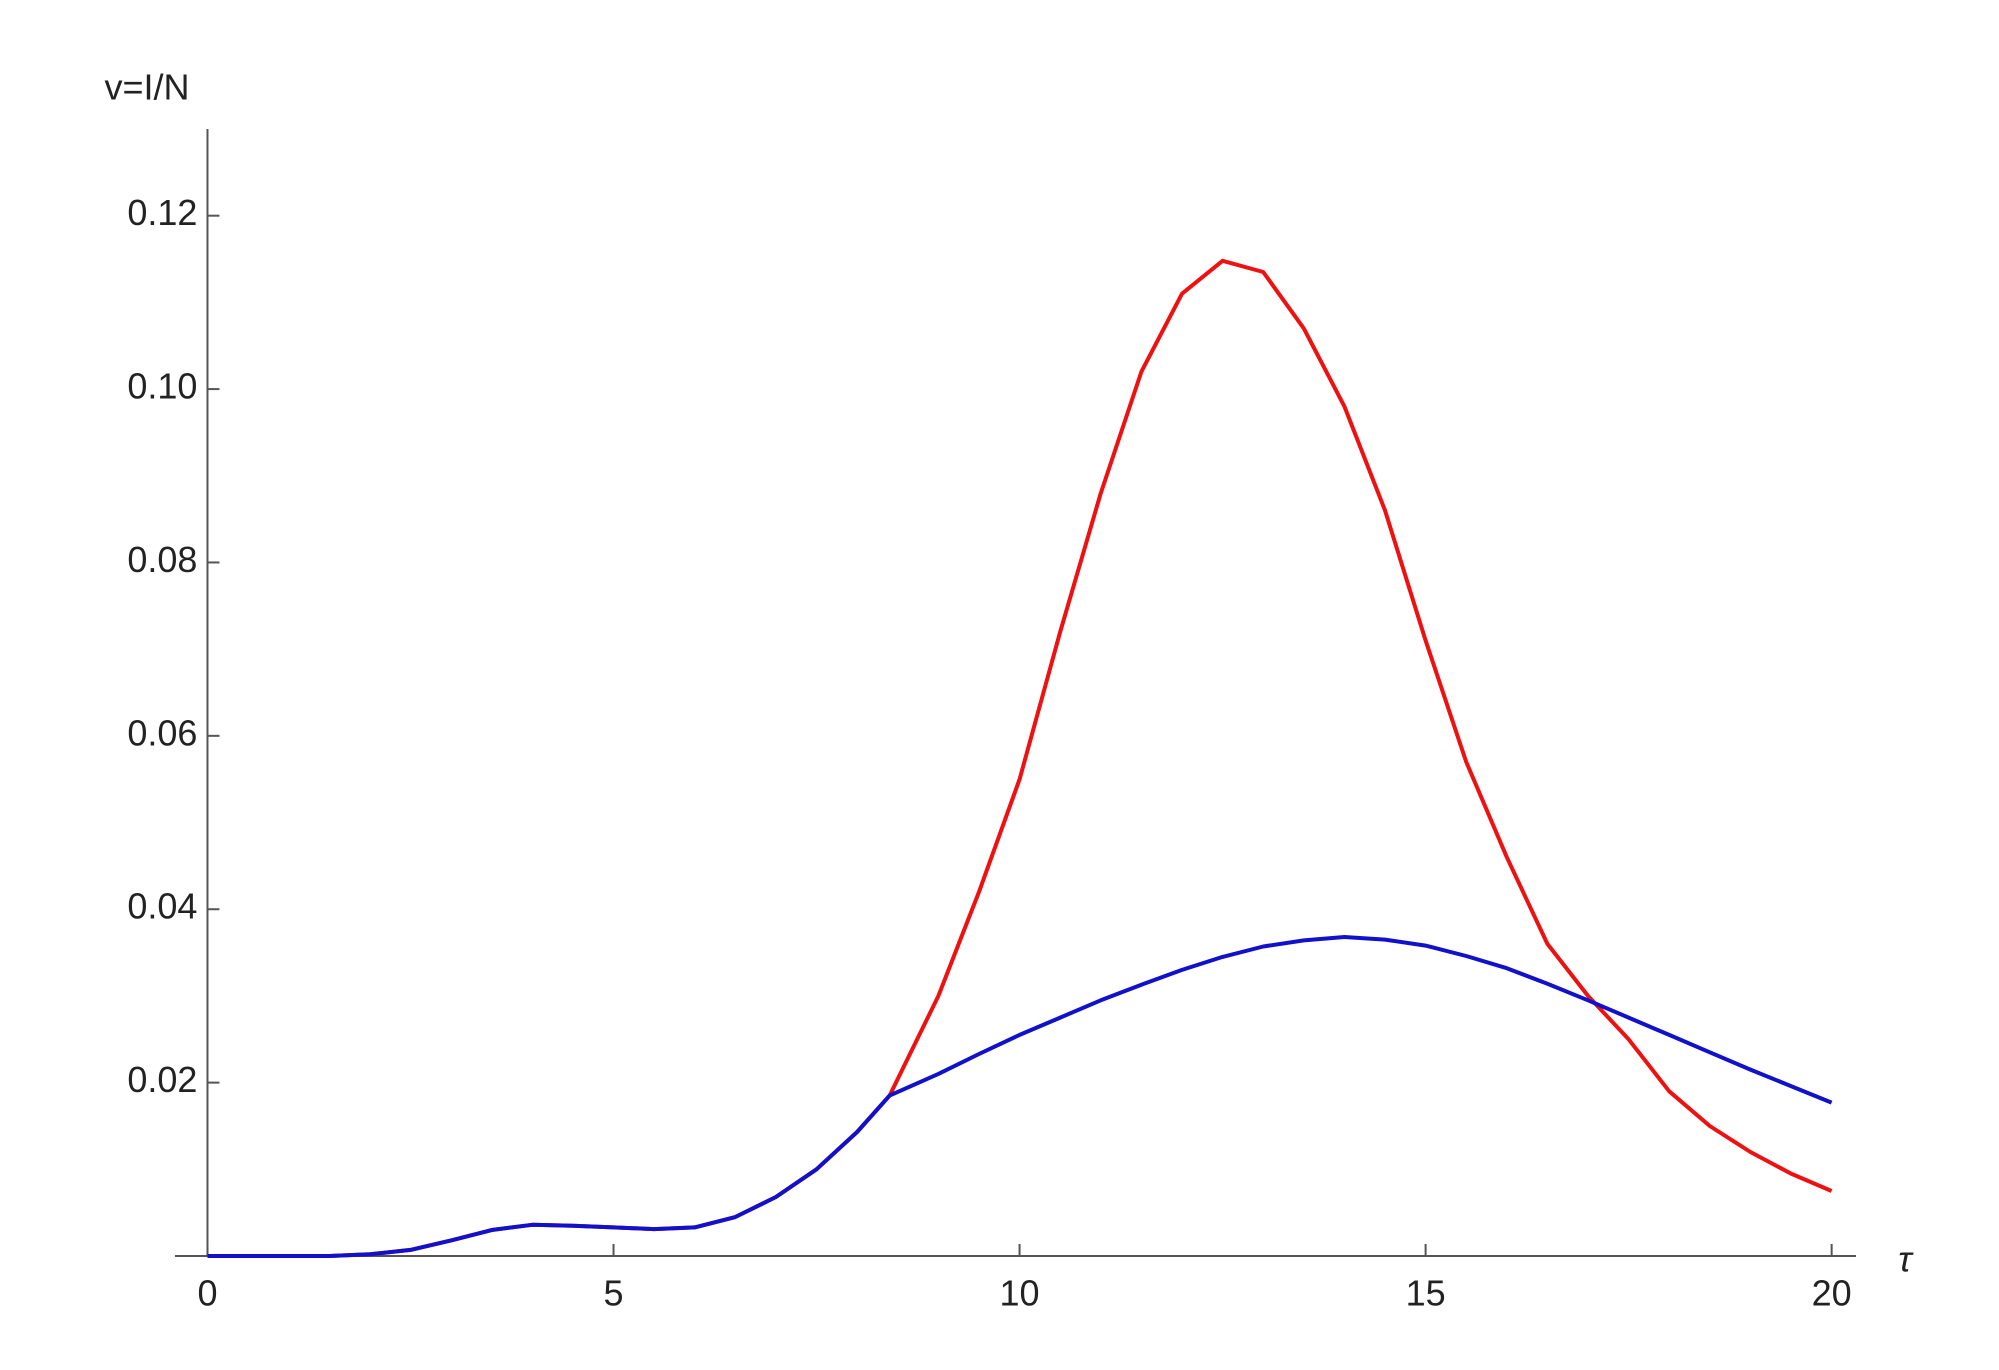 The height and width of the screenshot is (1370, 1999). Describe the element at coordinates (162, 732) in the screenshot. I see `y-tick-label: 0.06` at that location.